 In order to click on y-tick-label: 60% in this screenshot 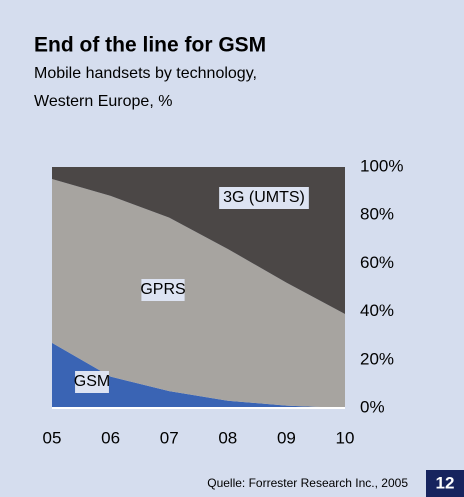, I will do `click(377, 262)`.